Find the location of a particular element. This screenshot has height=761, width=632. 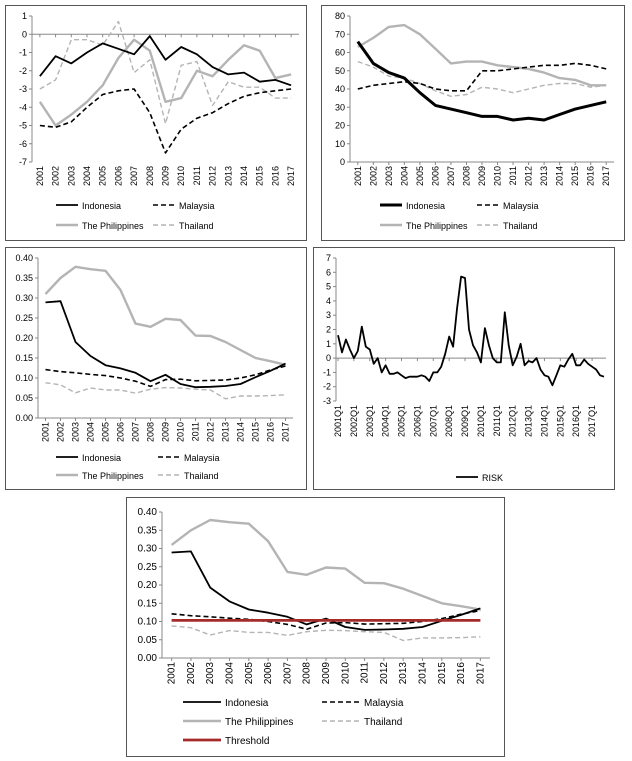

x-tick-label: 2010 is located at coordinates (498, 176).